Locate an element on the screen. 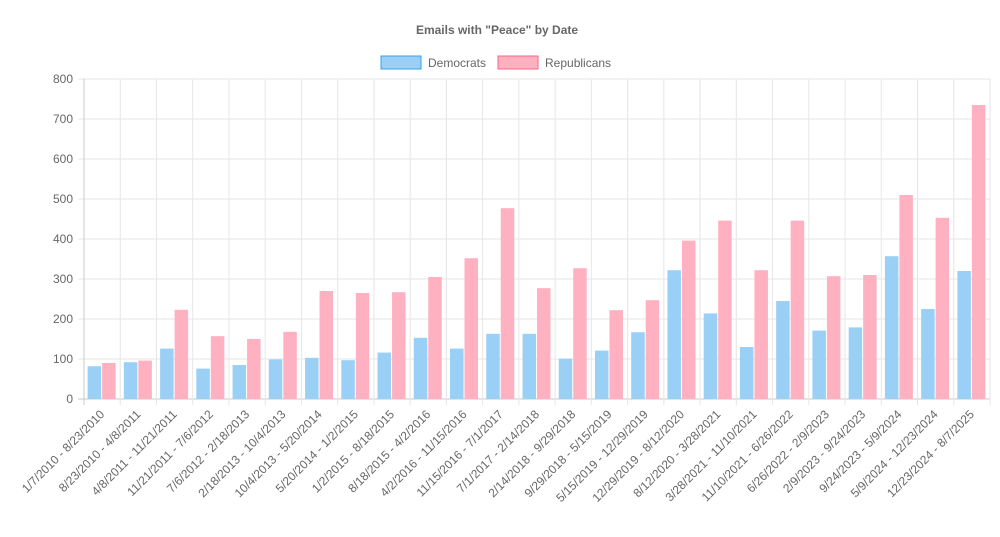 This screenshot has height=537, width=1000. legend-swatch-democrats is located at coordinates (401, 62).